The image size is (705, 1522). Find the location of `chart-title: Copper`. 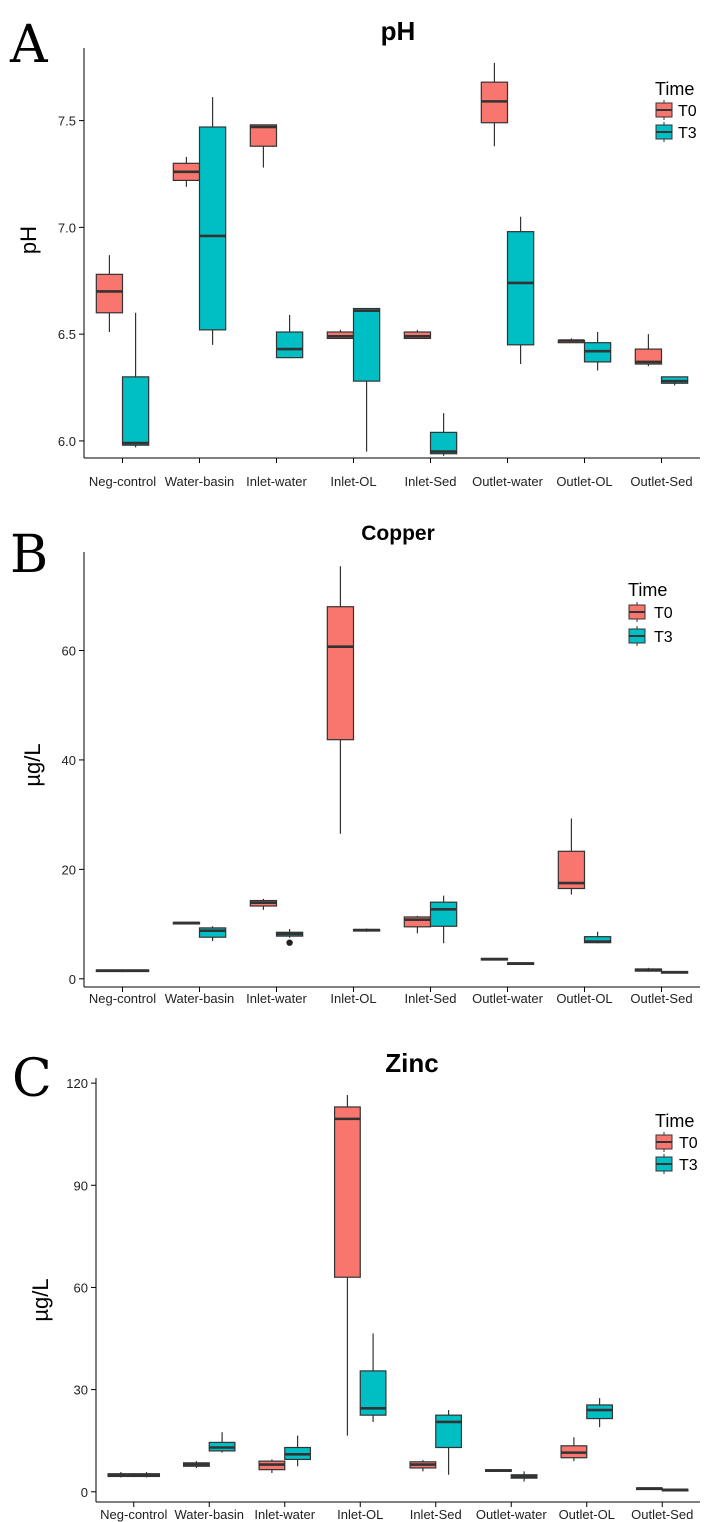

chart-title: Copper is located at coordinates (398, 533).